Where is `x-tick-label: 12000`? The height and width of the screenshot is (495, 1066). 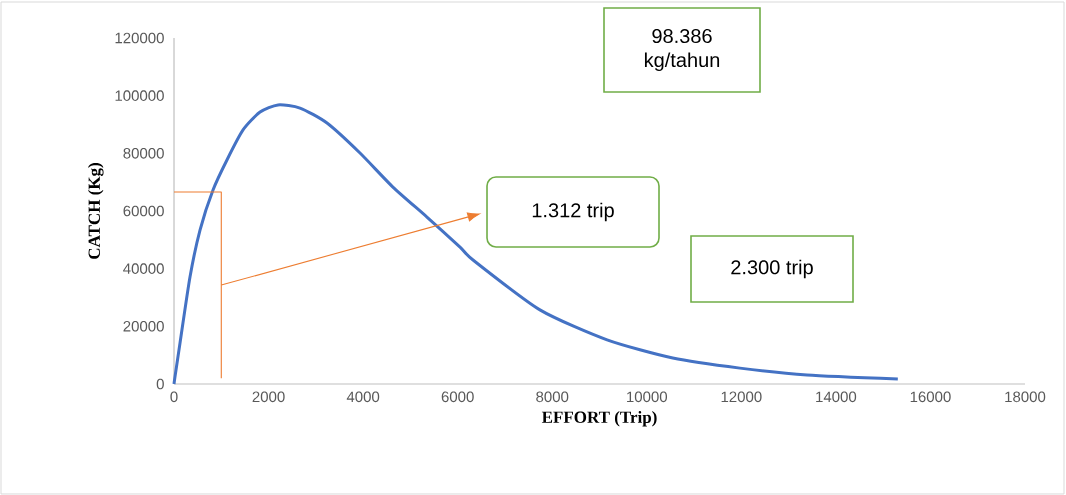 x-tick-label: 12000 is located at coordinates (741, 397).